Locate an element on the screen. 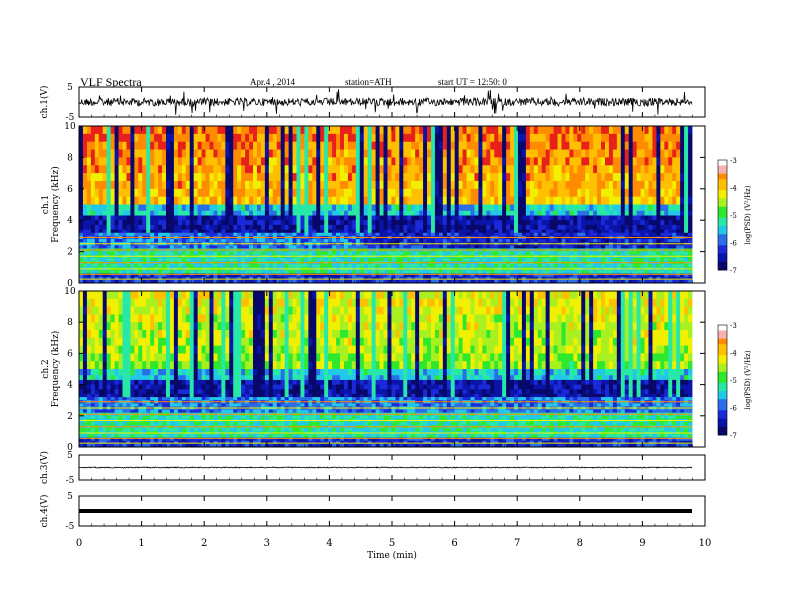 This screenshot has height=612, width=792. station-label: station=ATH is located at coordinates (368, 82).